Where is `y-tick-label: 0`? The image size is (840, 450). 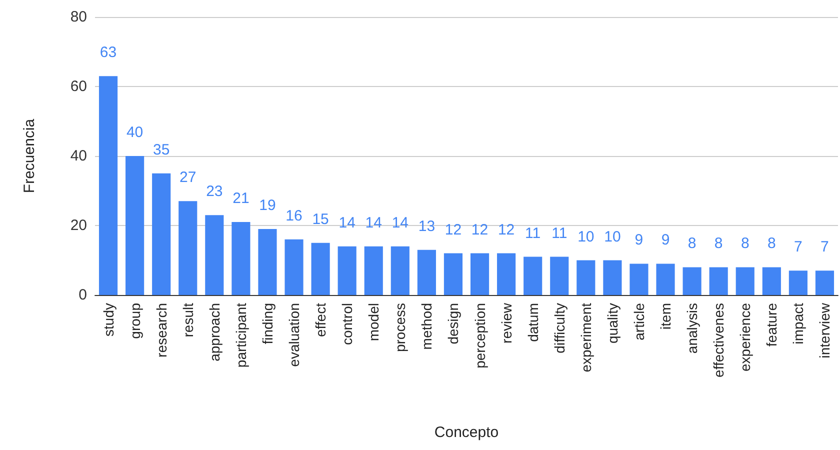 y-tick-label: 0 is located at coordinates (82, 295).